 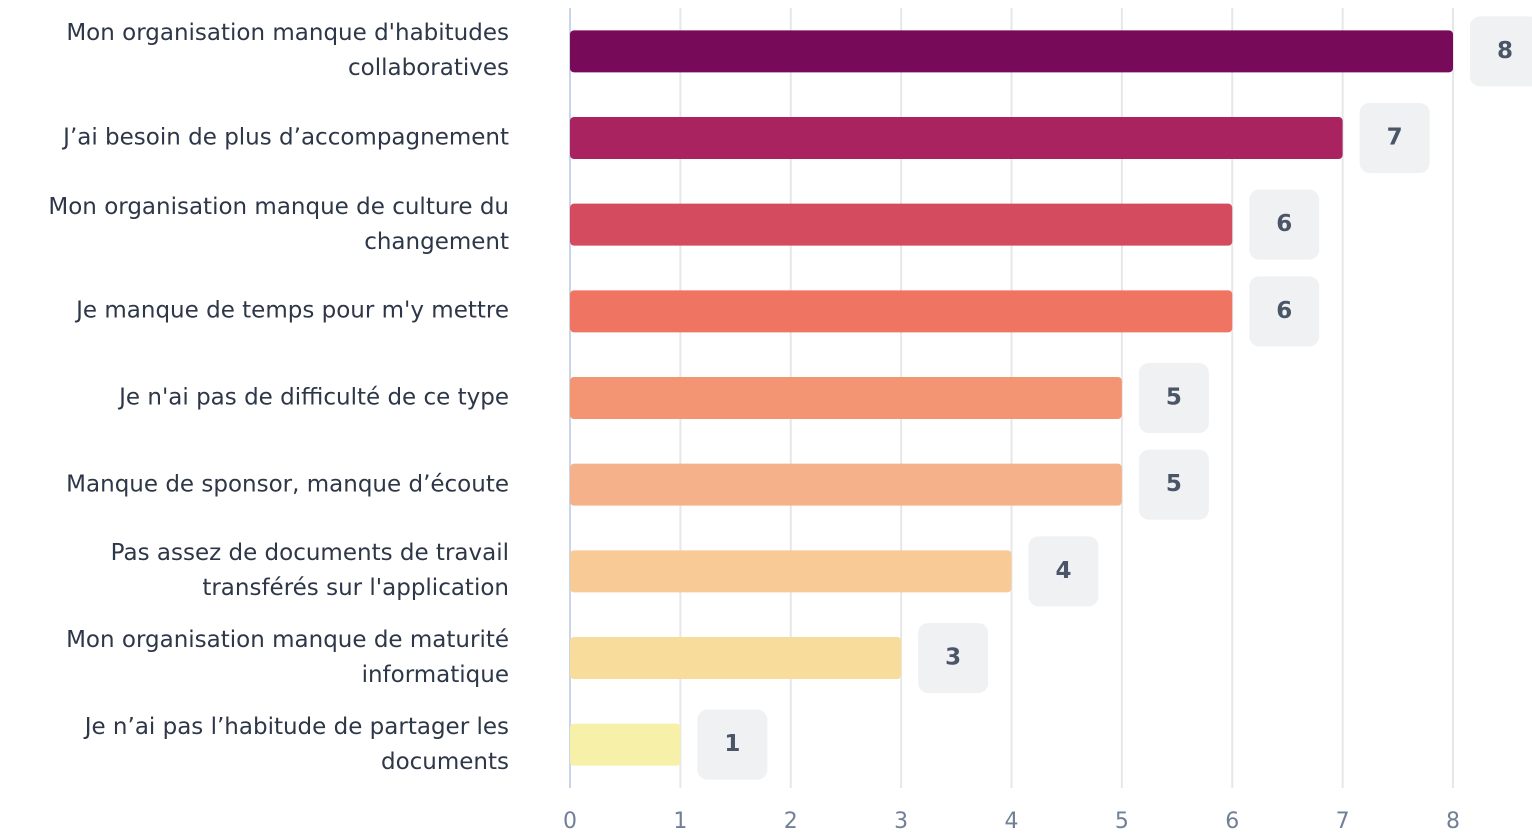 I want to click on category-label: Je manque de temps pour m'y mettre, so click(x=292, y=310).